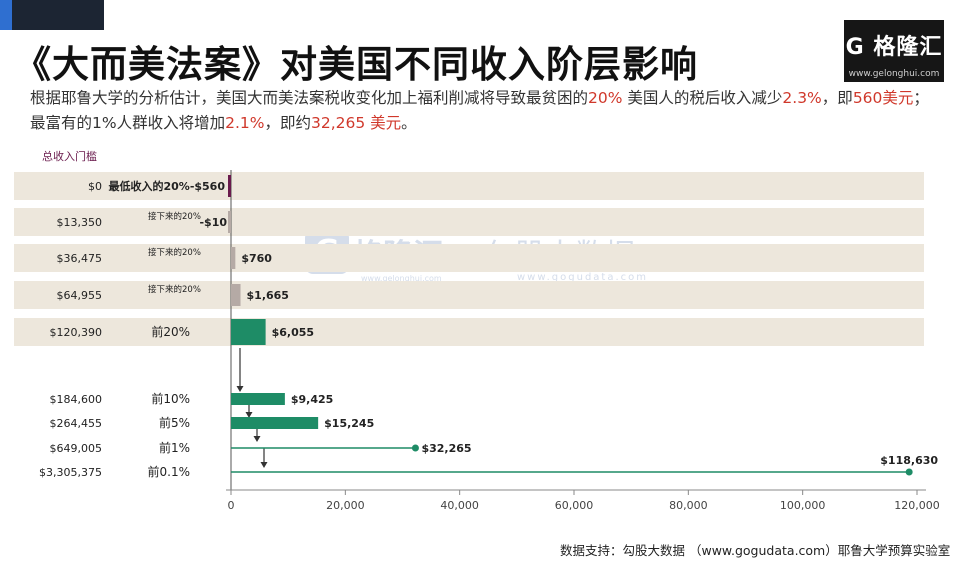 The width and height of the screenshot is (960, 577). What do you see at coordinates (349, 423) in the screenshot?
I see `value-label: $15,245` at bounding box center [349, 423].